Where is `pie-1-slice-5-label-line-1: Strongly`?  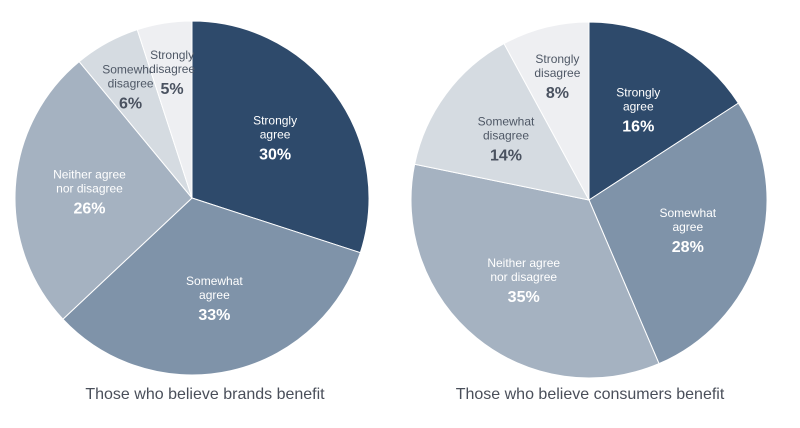
pie-1-slice-5-label-line-1: Strongly is located at coordinates (172, 55).